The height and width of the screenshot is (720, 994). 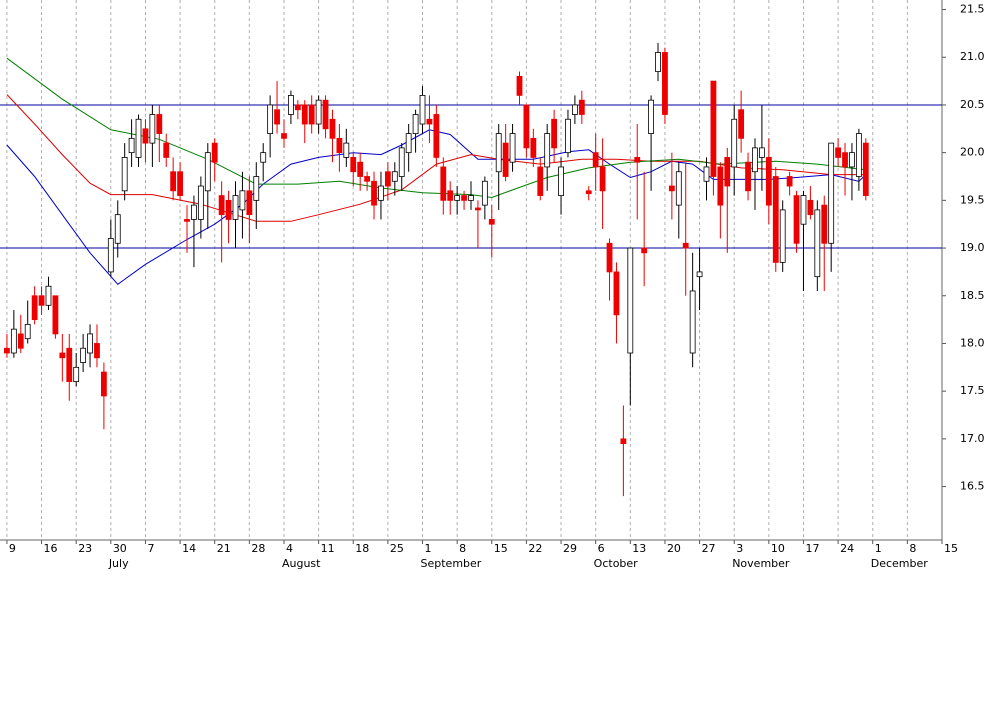 I want to click on y-tick-label: 17.0, so click(x=972, y=438).